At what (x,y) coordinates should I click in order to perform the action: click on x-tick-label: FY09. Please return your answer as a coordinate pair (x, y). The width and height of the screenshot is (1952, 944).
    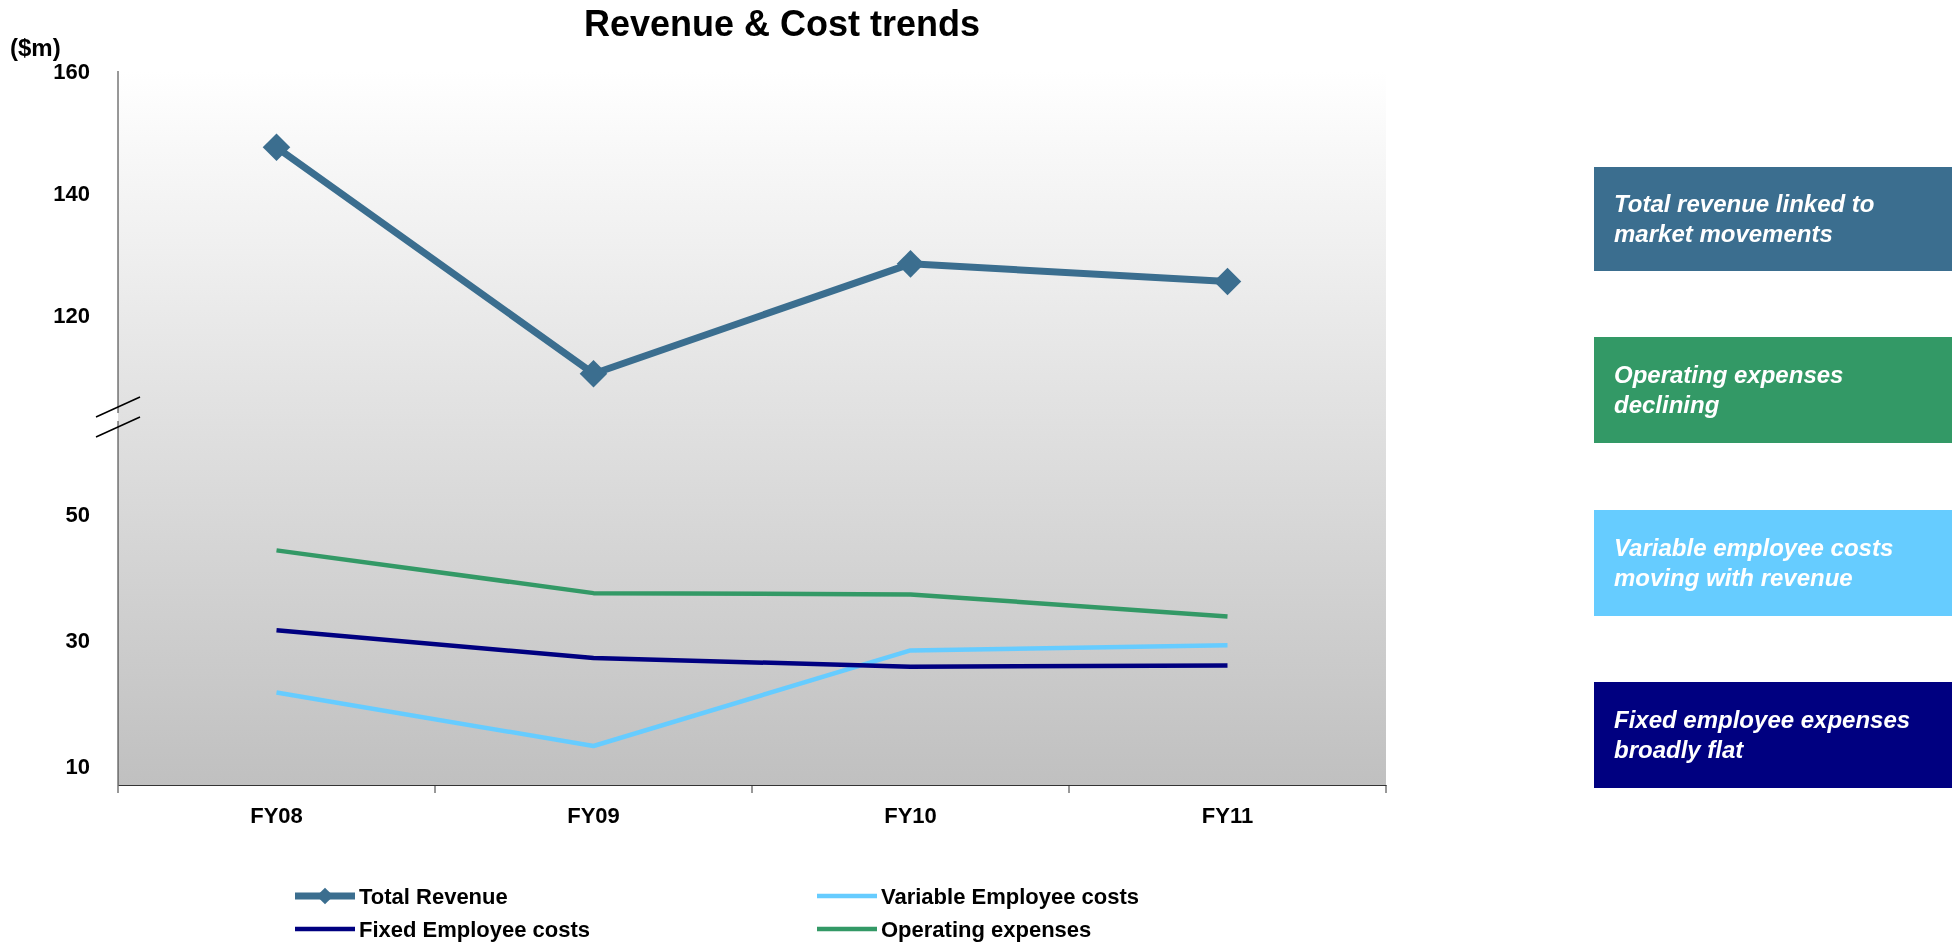
    Looking at the image, I should click on (593, 815).